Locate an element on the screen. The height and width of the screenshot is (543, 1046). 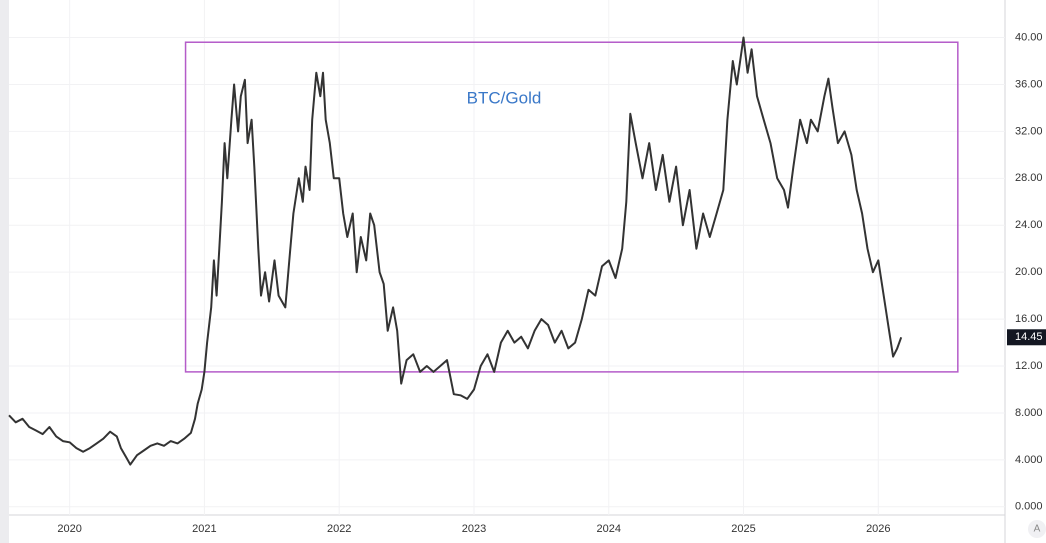
x-tick-label: 2026 is located at coordinates (878, 529).